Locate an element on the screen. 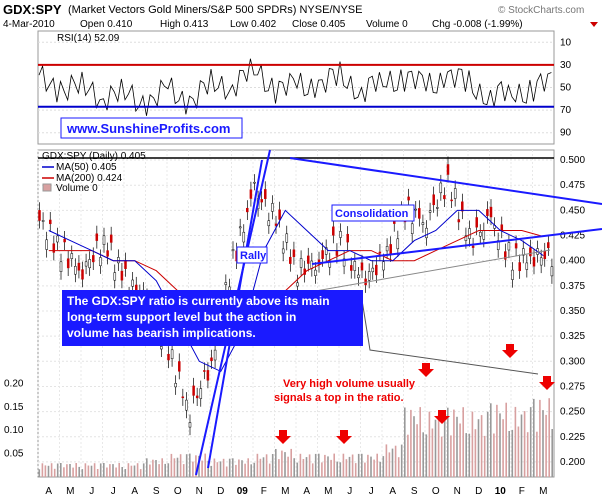 Image resolution: width=602 pixels, height=502 pixels. consolidation-upper-line is located at coordinates (445, 181).